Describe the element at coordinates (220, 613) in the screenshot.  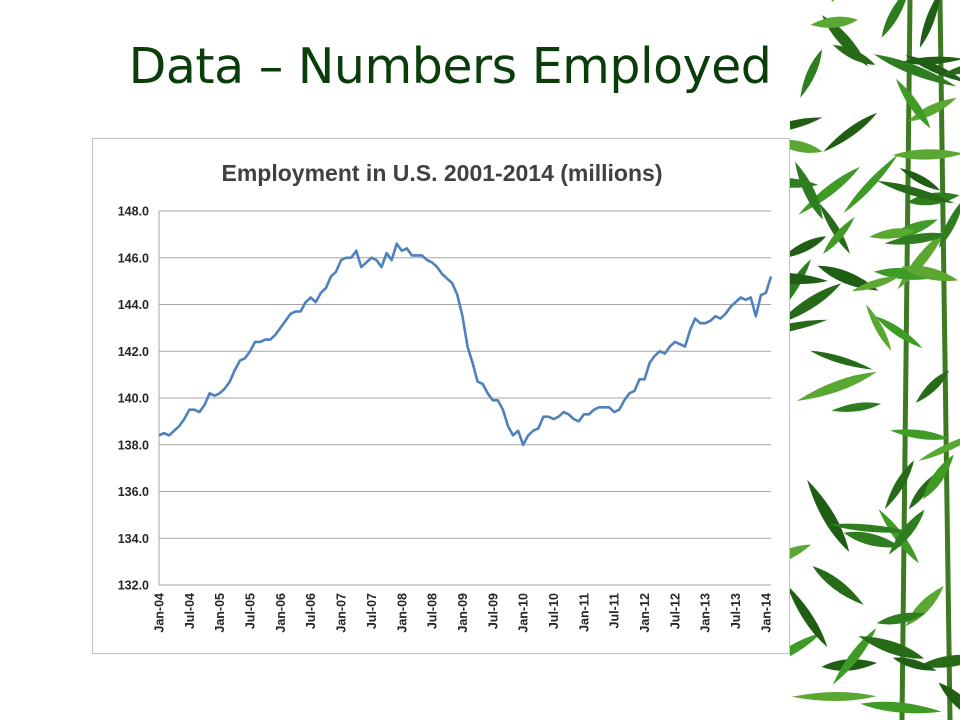
I see `x-tick-label: Jan-05` at that location.